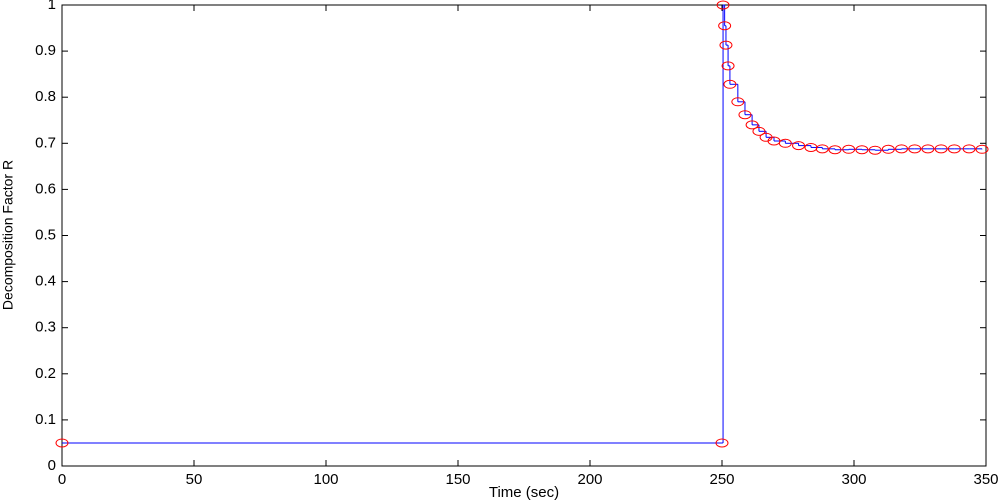 The width and height of the screenshot is (1000, 501). I want to click on x-tick-label: 350, so click(985, 479).